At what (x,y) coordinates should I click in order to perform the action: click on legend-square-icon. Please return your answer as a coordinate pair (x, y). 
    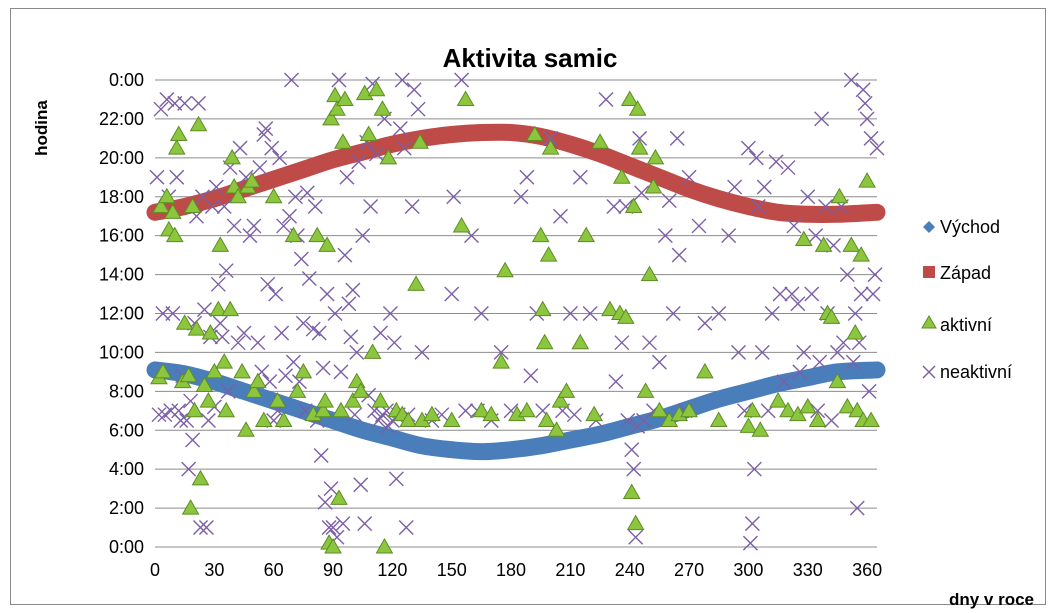
    Looking at the image, I should click on (929, 272).